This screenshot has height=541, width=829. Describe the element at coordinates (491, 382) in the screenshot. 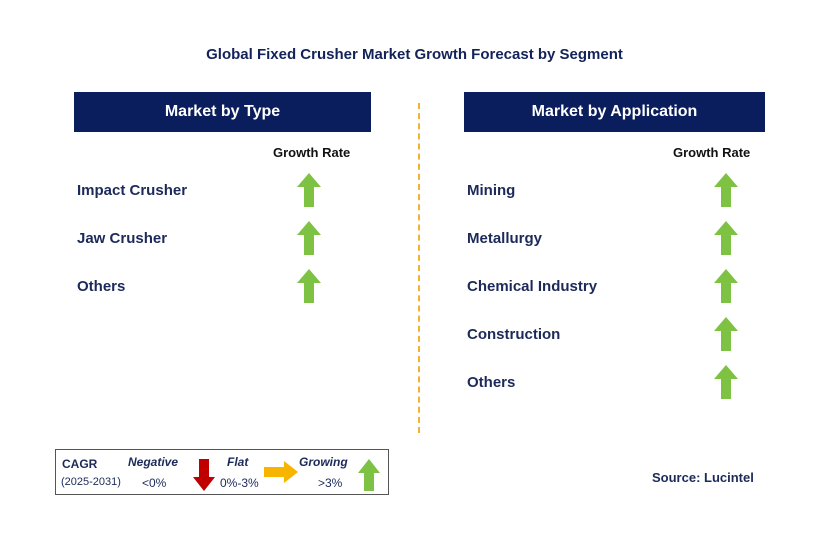

I see `application-label-others: Others` at that location.